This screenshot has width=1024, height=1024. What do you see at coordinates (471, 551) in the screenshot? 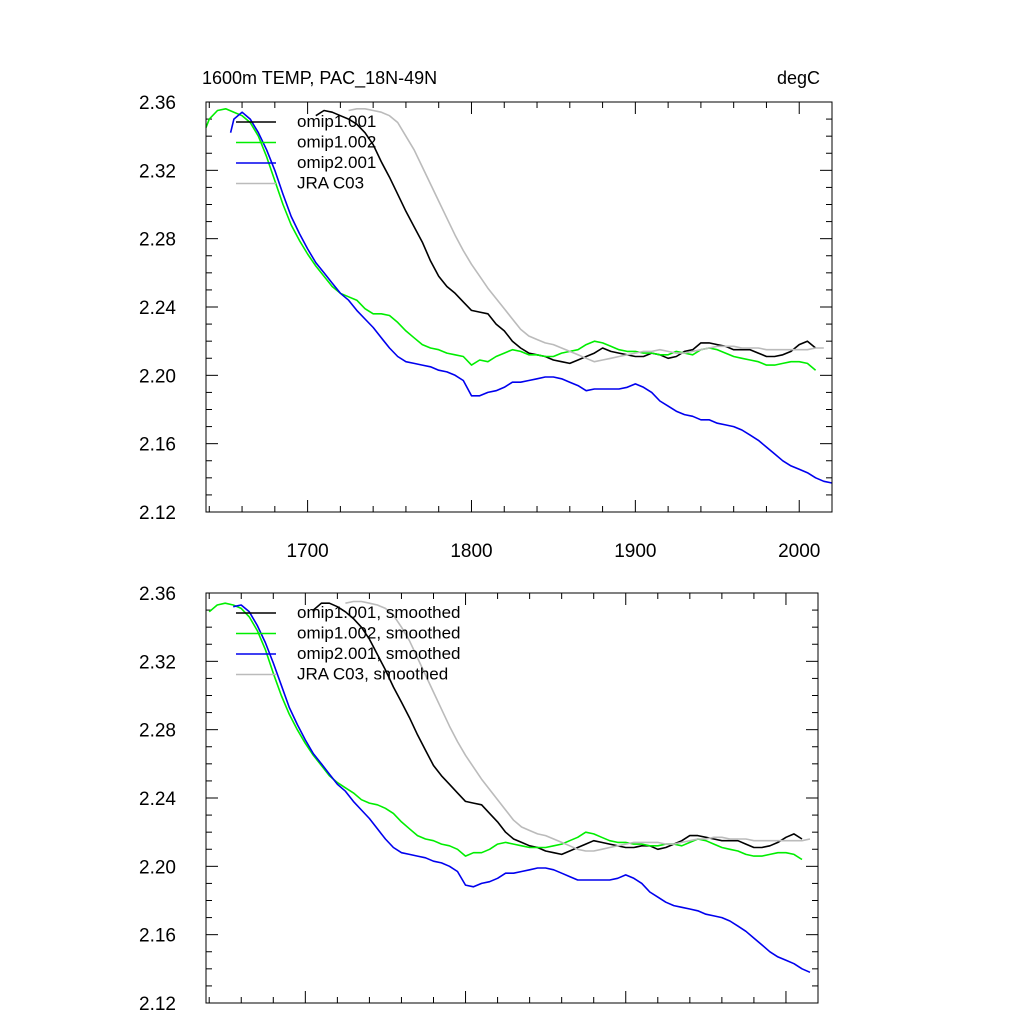
I see `x-tick-label: 1800` at bounding box center [471, 551].